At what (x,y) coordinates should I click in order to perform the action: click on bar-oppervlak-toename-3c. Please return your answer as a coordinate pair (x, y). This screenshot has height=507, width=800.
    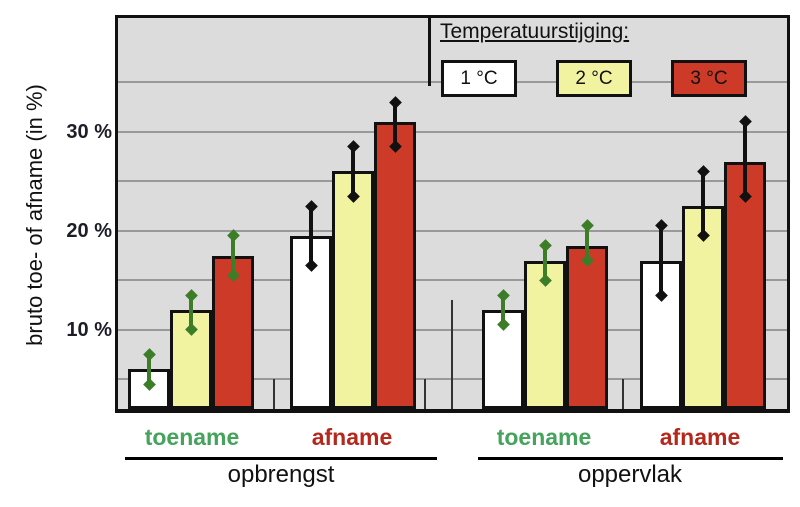
    Looking at the image, I should click on (587, 327).